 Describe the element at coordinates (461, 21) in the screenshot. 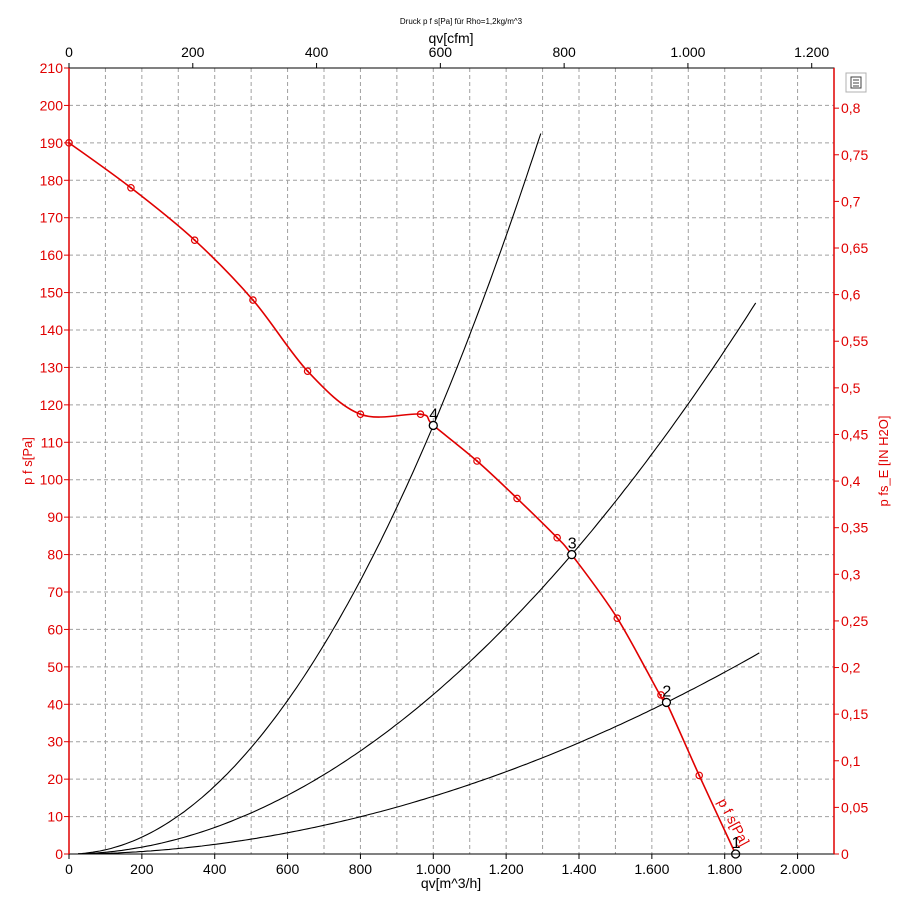

I see `chart-title: Druck p f s[Pa] für Rho=1,2kg/m^3` at that location.